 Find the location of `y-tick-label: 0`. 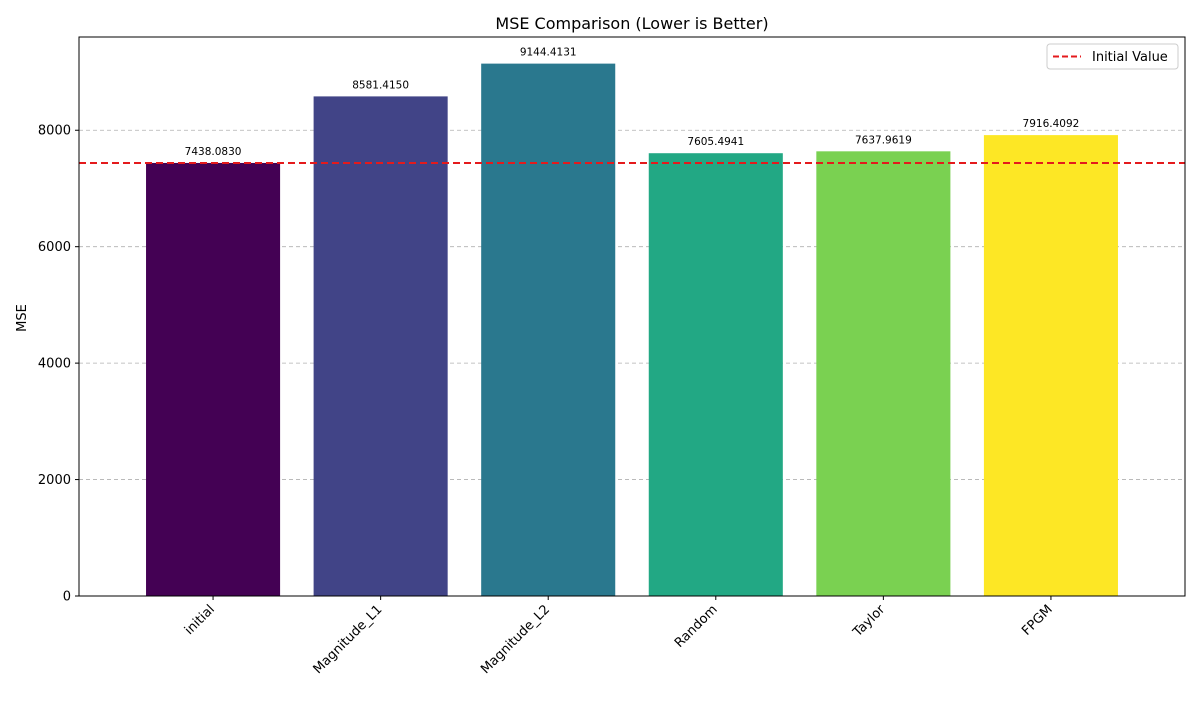

y-tick-label: 0 is located at coordinates (67, 597).